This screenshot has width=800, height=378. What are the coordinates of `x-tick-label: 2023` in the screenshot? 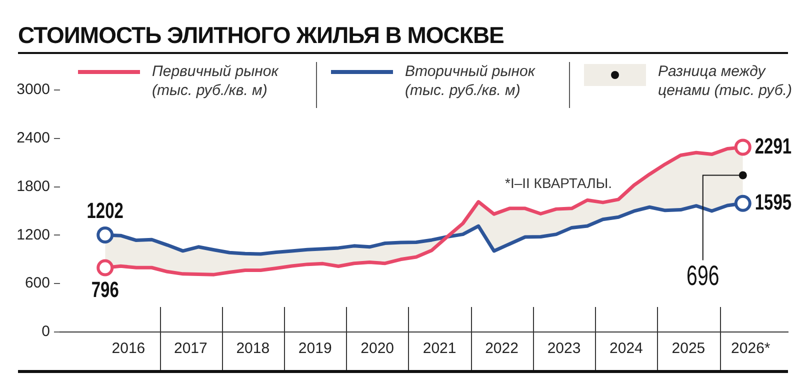 It's located at (564, 349).